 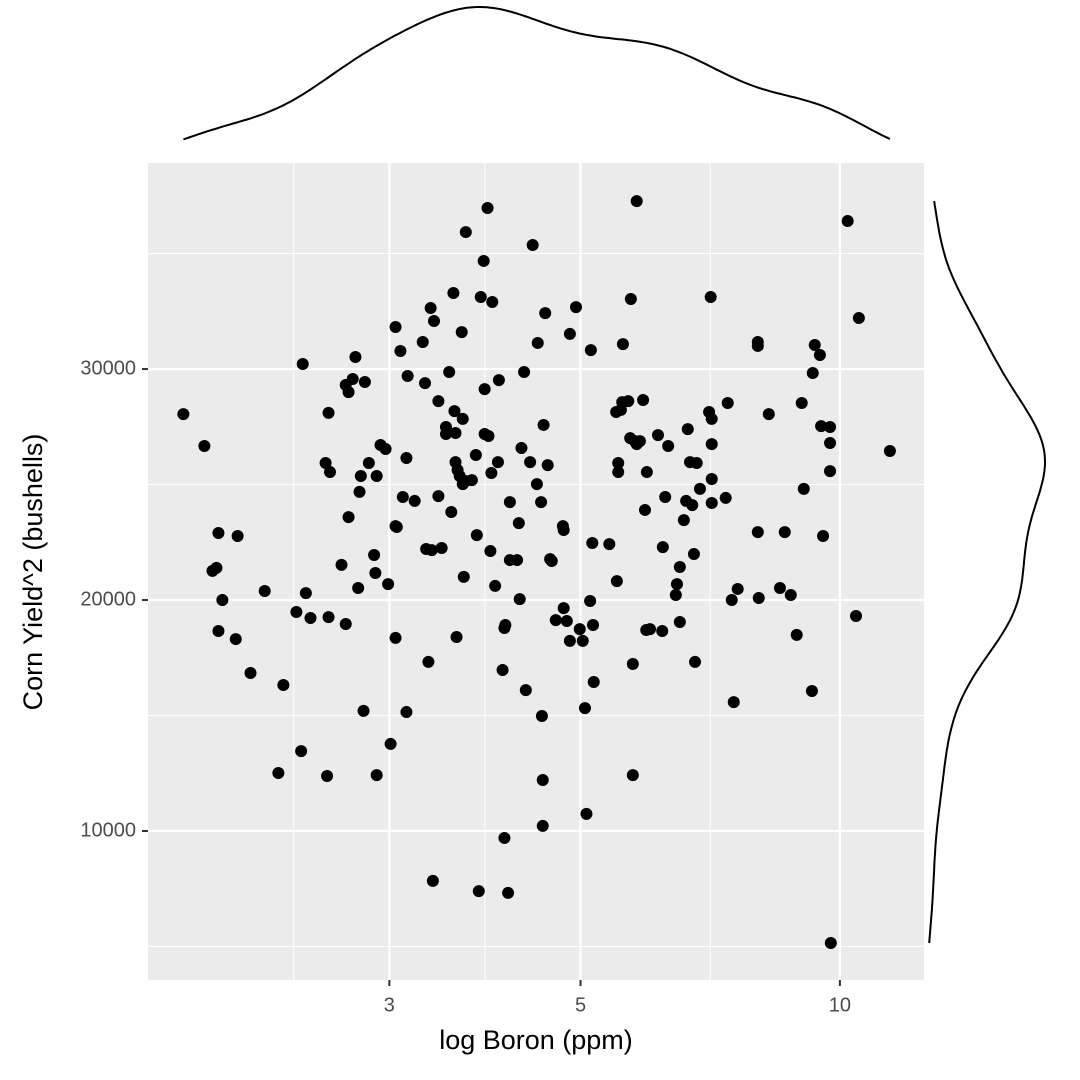 What do you see at coordinates (580, 1005) in the screenshot?
I see `x-tick-label: 5` at bounding box center [580, 1005].